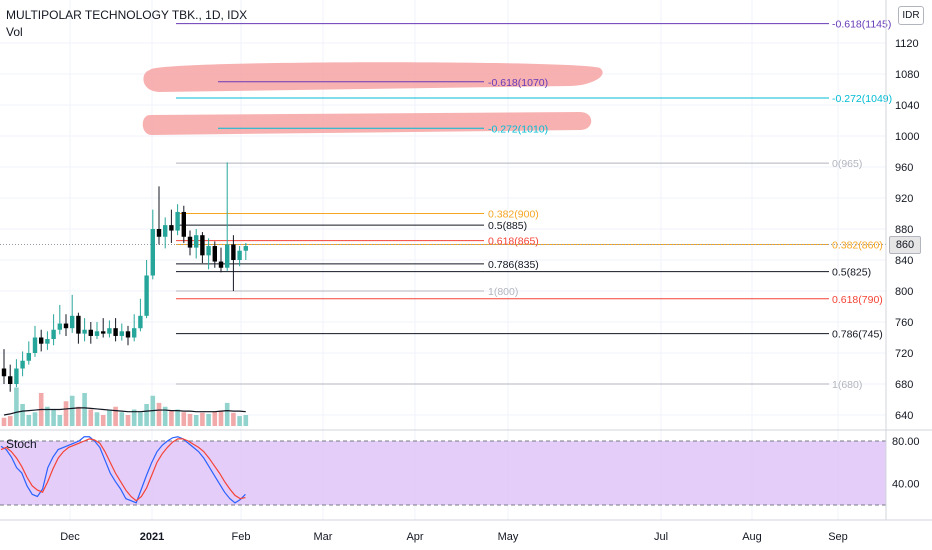 This screenshot has height=550, width=932. Describe the element at coordinates (513, 215) in the screenshot. I see `fib-level-label: 0.382(900)` at that location.